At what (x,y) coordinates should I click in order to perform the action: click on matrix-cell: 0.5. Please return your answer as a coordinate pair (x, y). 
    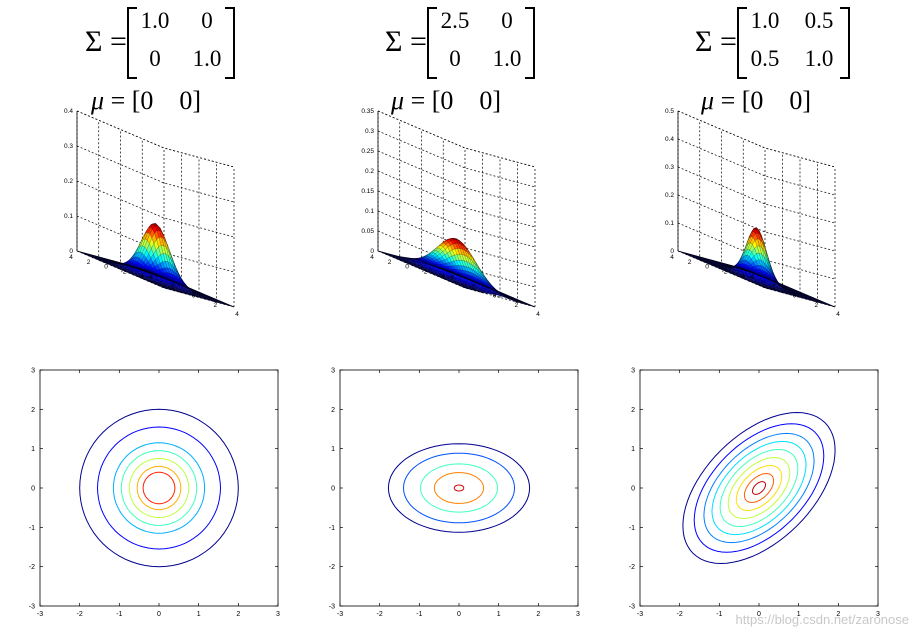
    Looking at the image, I should click on (819, 20).